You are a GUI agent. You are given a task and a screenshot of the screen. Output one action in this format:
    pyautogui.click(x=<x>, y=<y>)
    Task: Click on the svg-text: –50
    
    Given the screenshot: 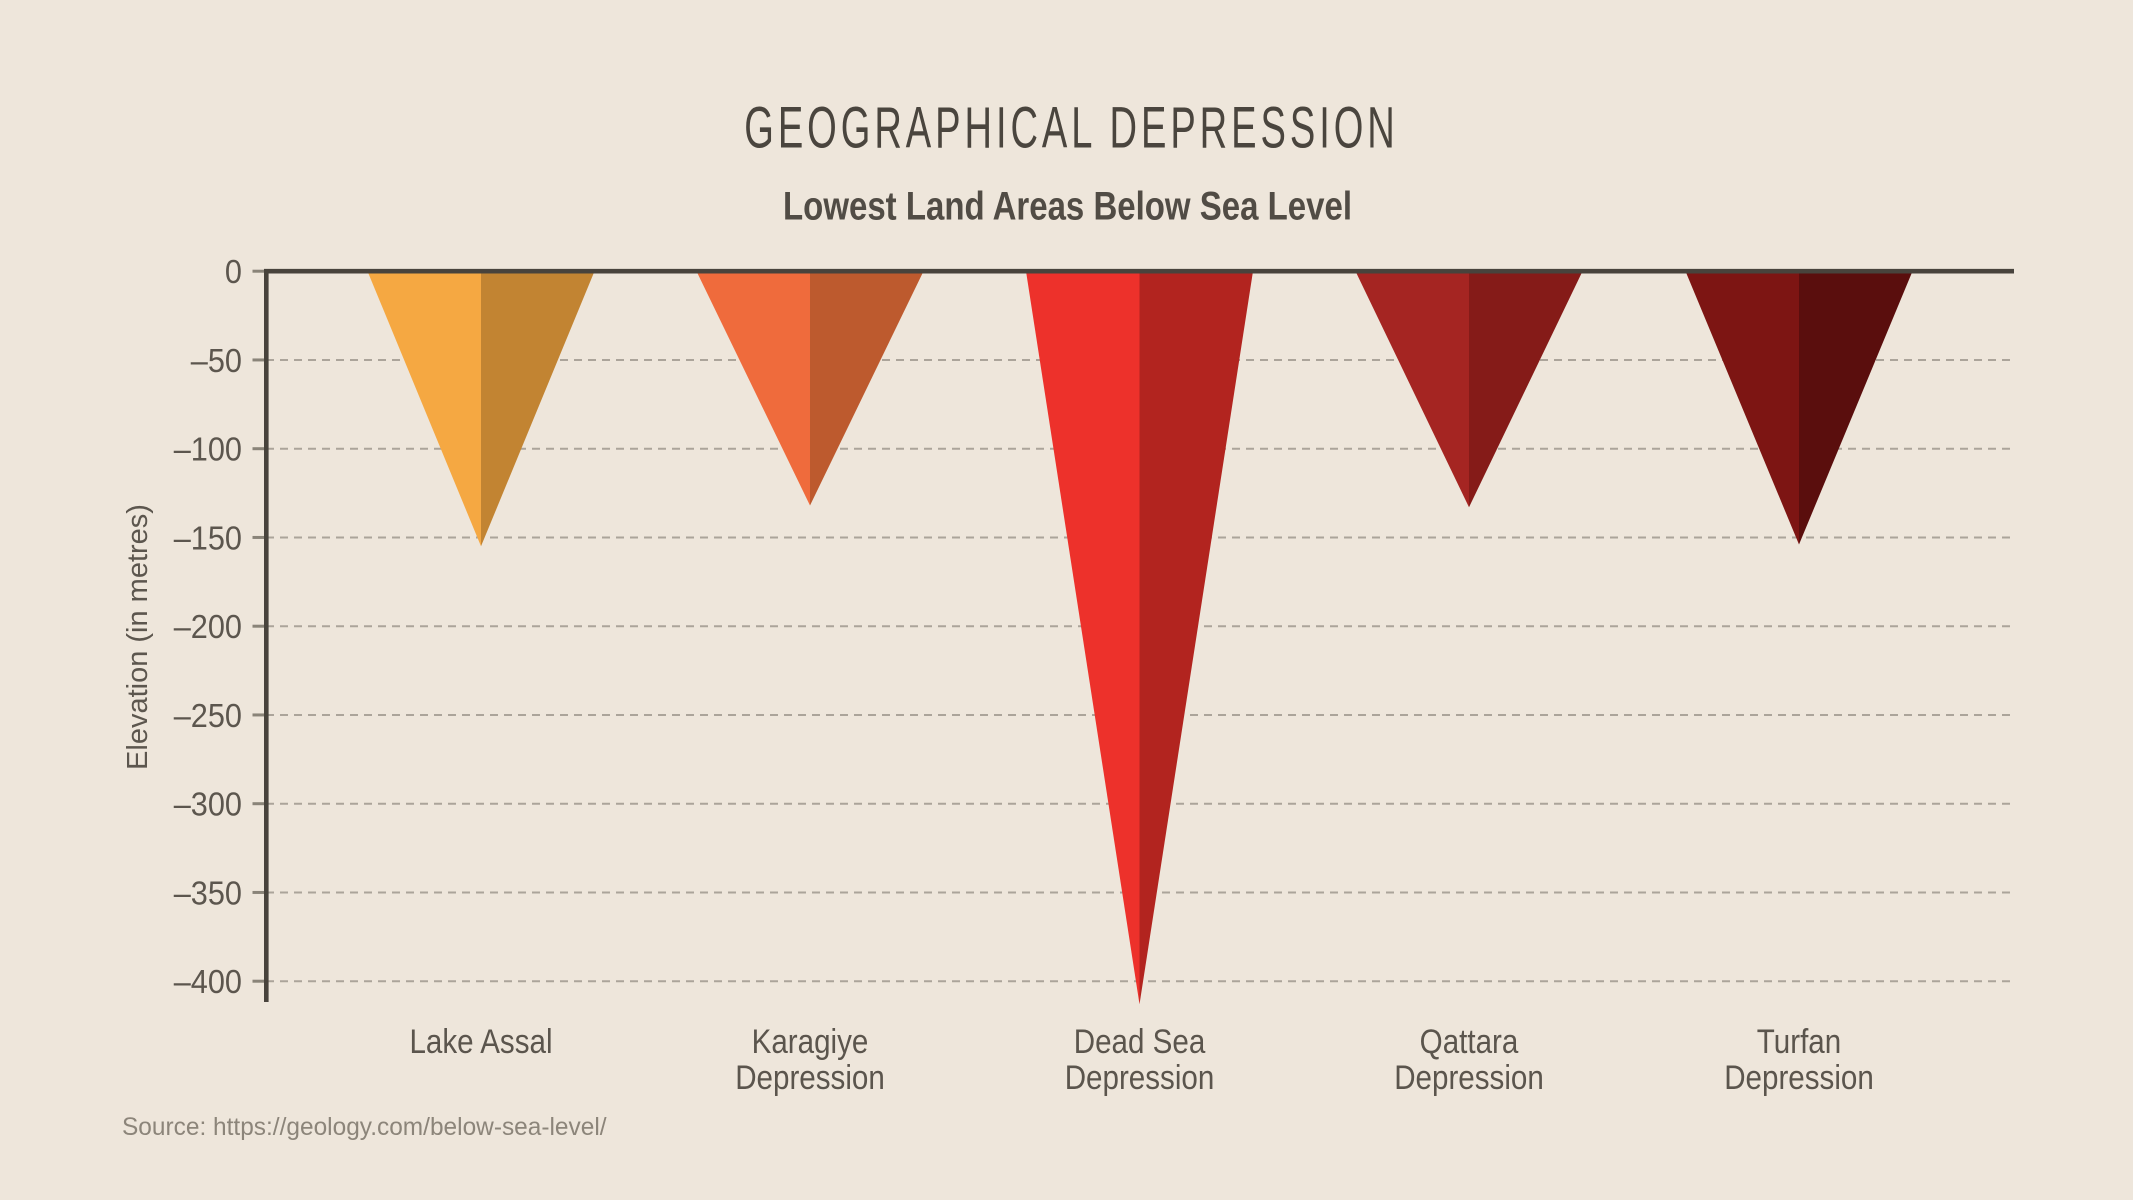 What is the action you would take?
    pyautogui.click(x=216, y=360)
    